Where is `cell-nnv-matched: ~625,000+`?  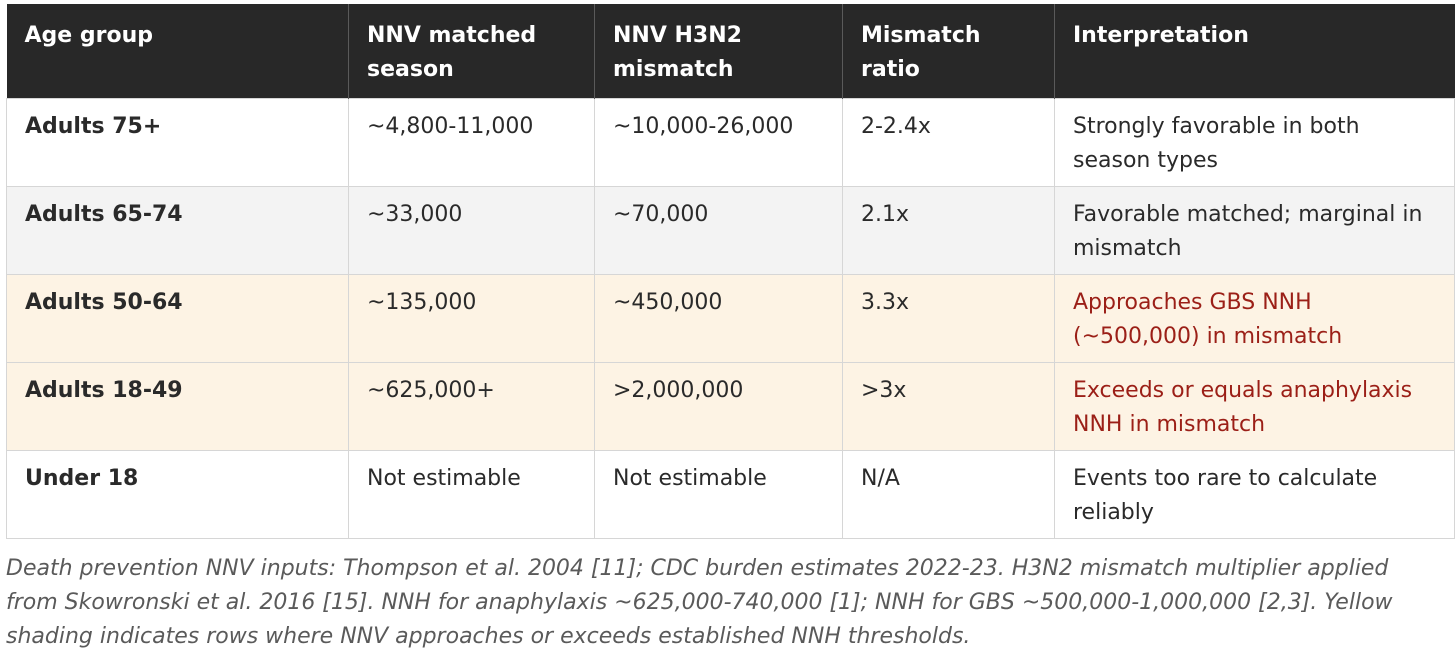
cell-nnv-matched: ~625,000+ is located at coordinates (471, 406).